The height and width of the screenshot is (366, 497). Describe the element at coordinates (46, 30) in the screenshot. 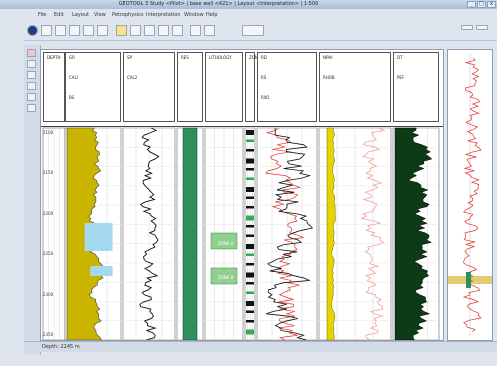

I see `chart-icon` at that location.